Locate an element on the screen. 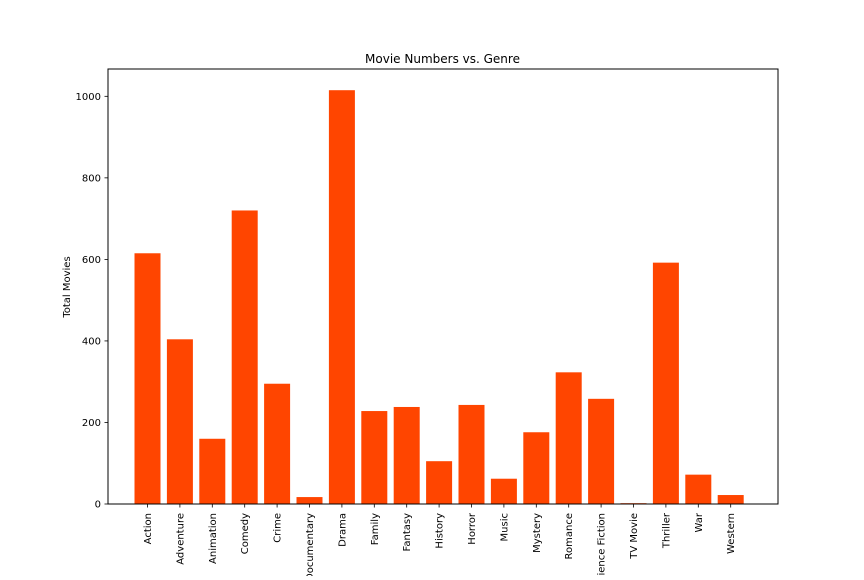 This screenshot has width=864, height=580. x-tick-label: Adventure is located at coordinates (180, 539).